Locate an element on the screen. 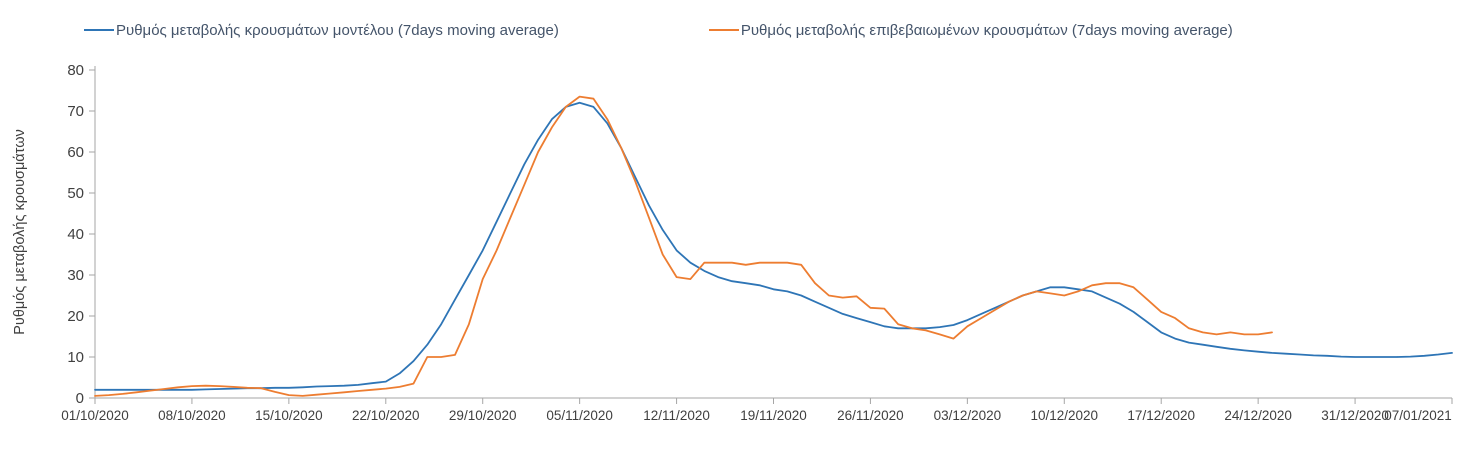 The width and height of the screenshot is (1466, 476). legend-marker-confirmed-line-icon is located at coordinates (723, 30).